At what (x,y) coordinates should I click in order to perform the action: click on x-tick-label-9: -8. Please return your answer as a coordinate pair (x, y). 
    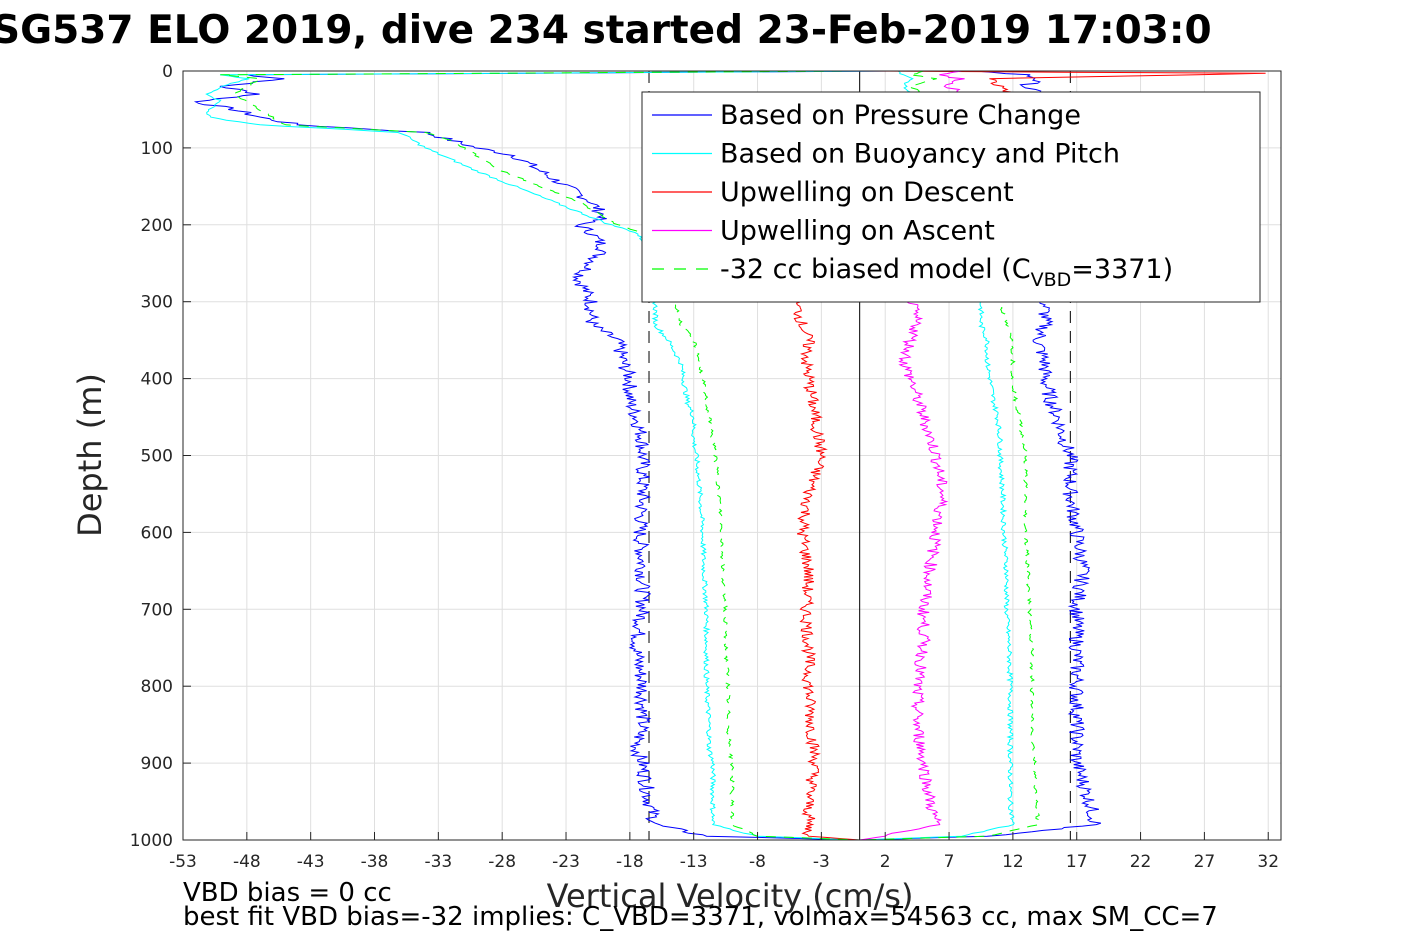
    Looking at the image, I should click on (757, 862).